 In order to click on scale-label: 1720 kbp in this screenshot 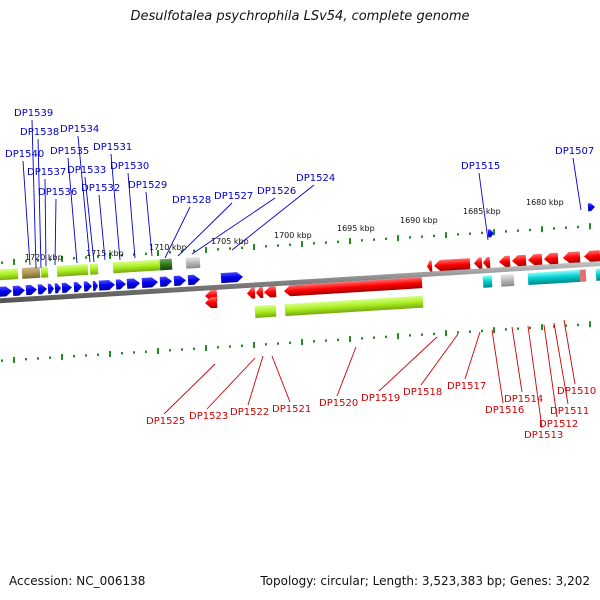, I will do `click(44, 257)`.